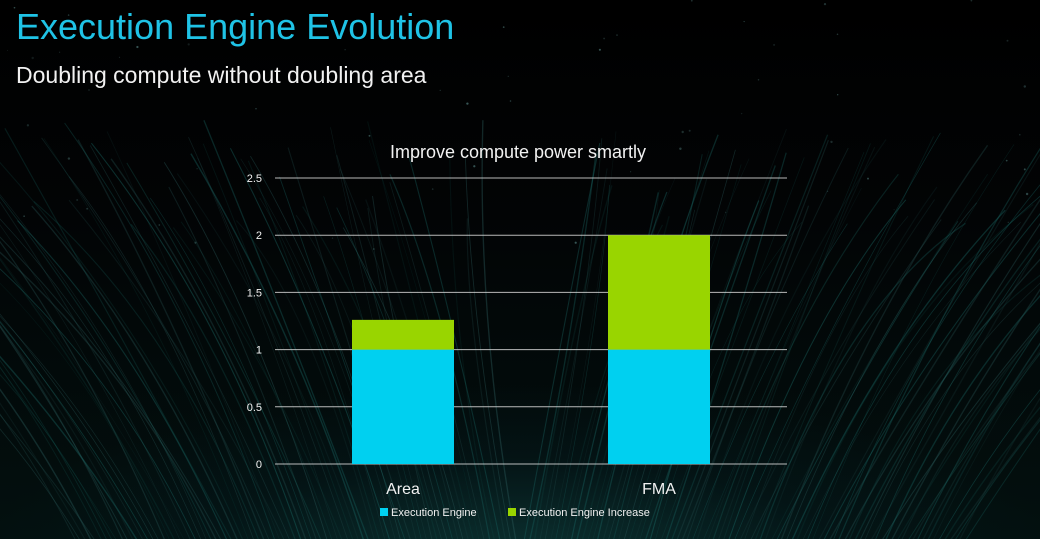 The height and width of the screenshot is (539, 1040). I want to click on y-tick-label: 0.5, so click(254, 408).